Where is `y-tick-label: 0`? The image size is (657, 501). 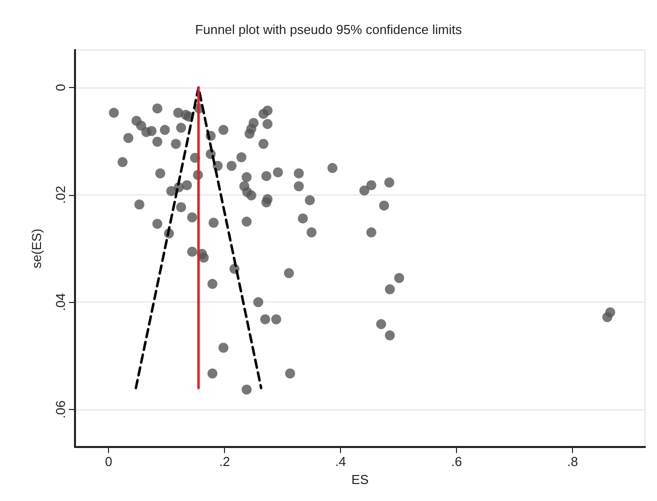
y-tick-label: 0 is located at coordinates (60, 88).